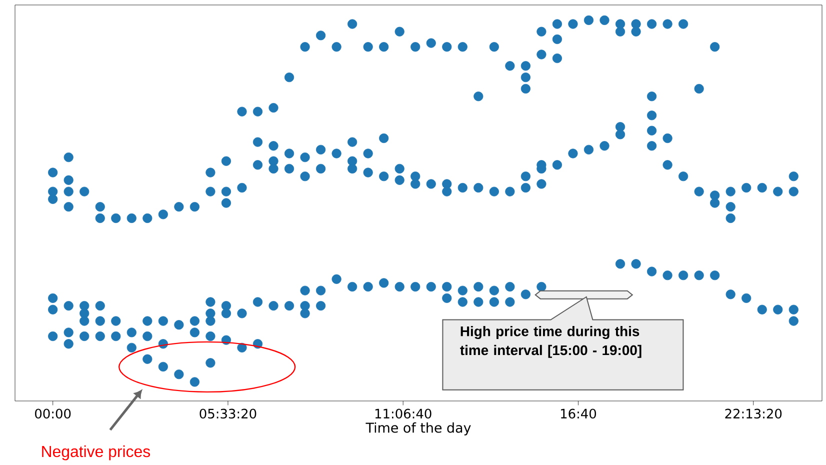 The image size is (826, 465). I want to click on x-tick-label: 16:40, so click(578, 413).